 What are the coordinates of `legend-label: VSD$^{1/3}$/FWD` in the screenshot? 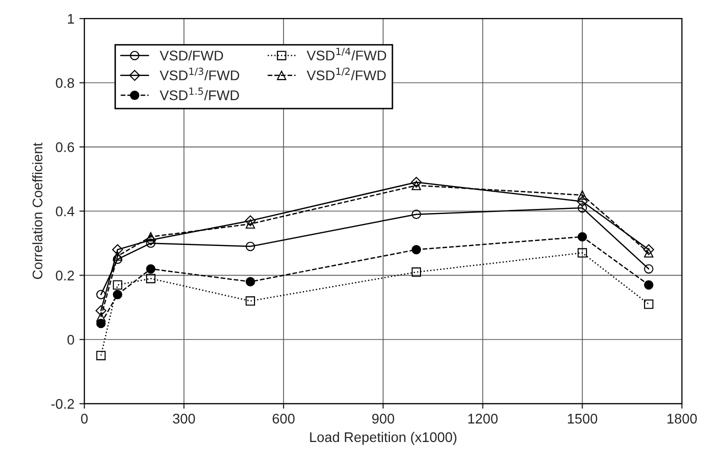 It's located at (200, 74).